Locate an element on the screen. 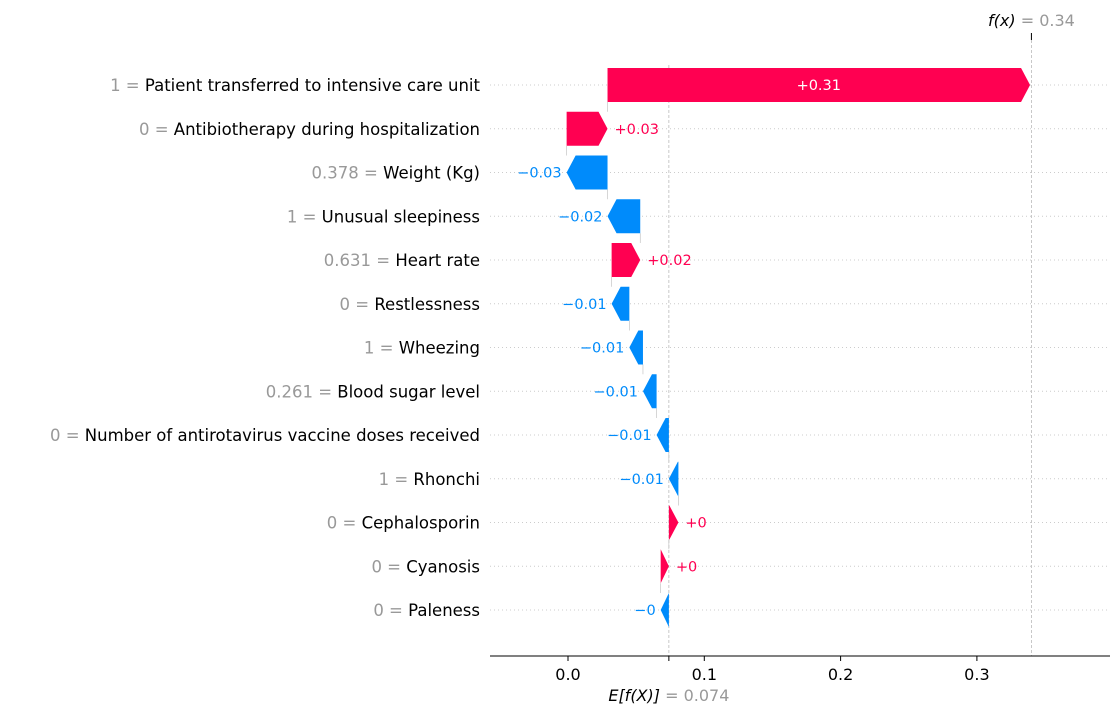  feature-label: 0 = Cephalosporin is located at coordinates (403, 523).